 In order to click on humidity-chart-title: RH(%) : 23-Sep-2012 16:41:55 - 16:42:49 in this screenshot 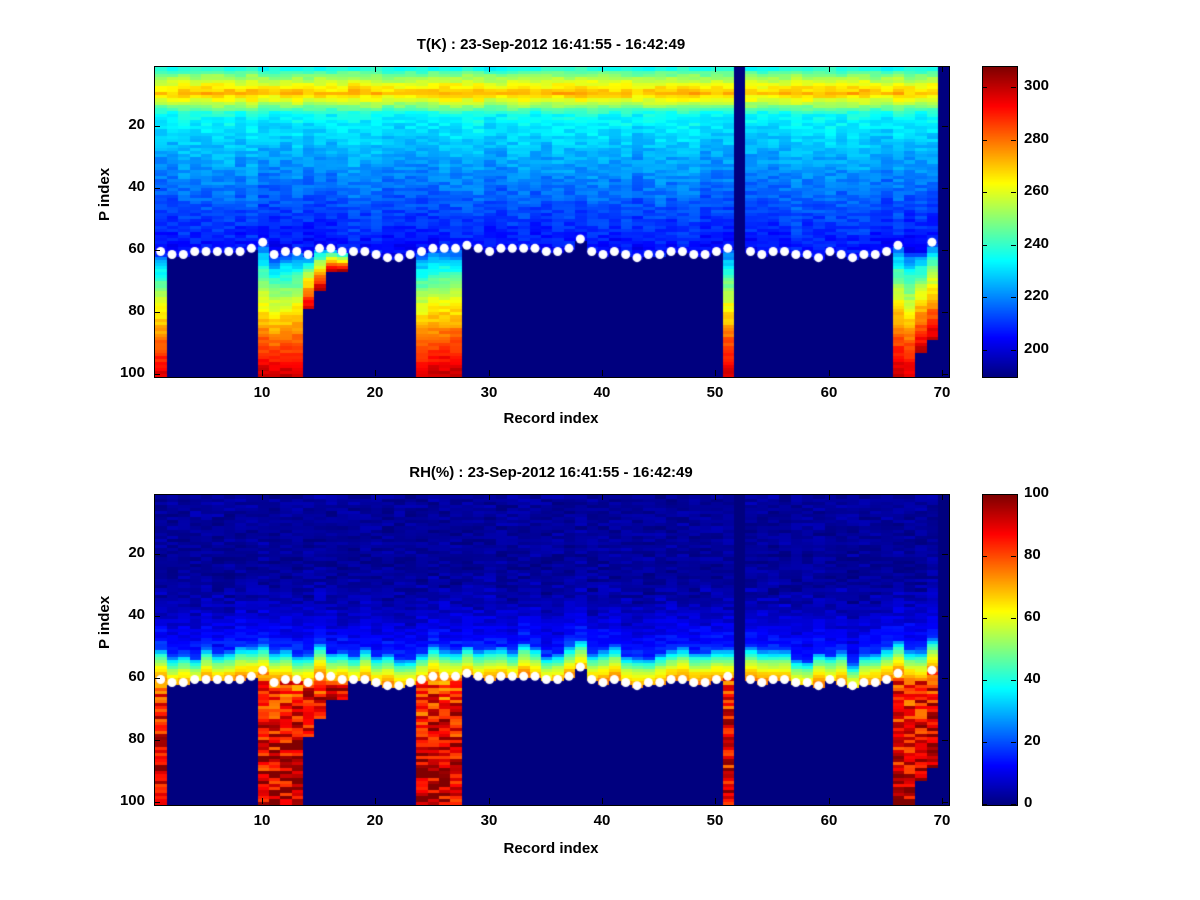, I will do `click(551, 472)`.